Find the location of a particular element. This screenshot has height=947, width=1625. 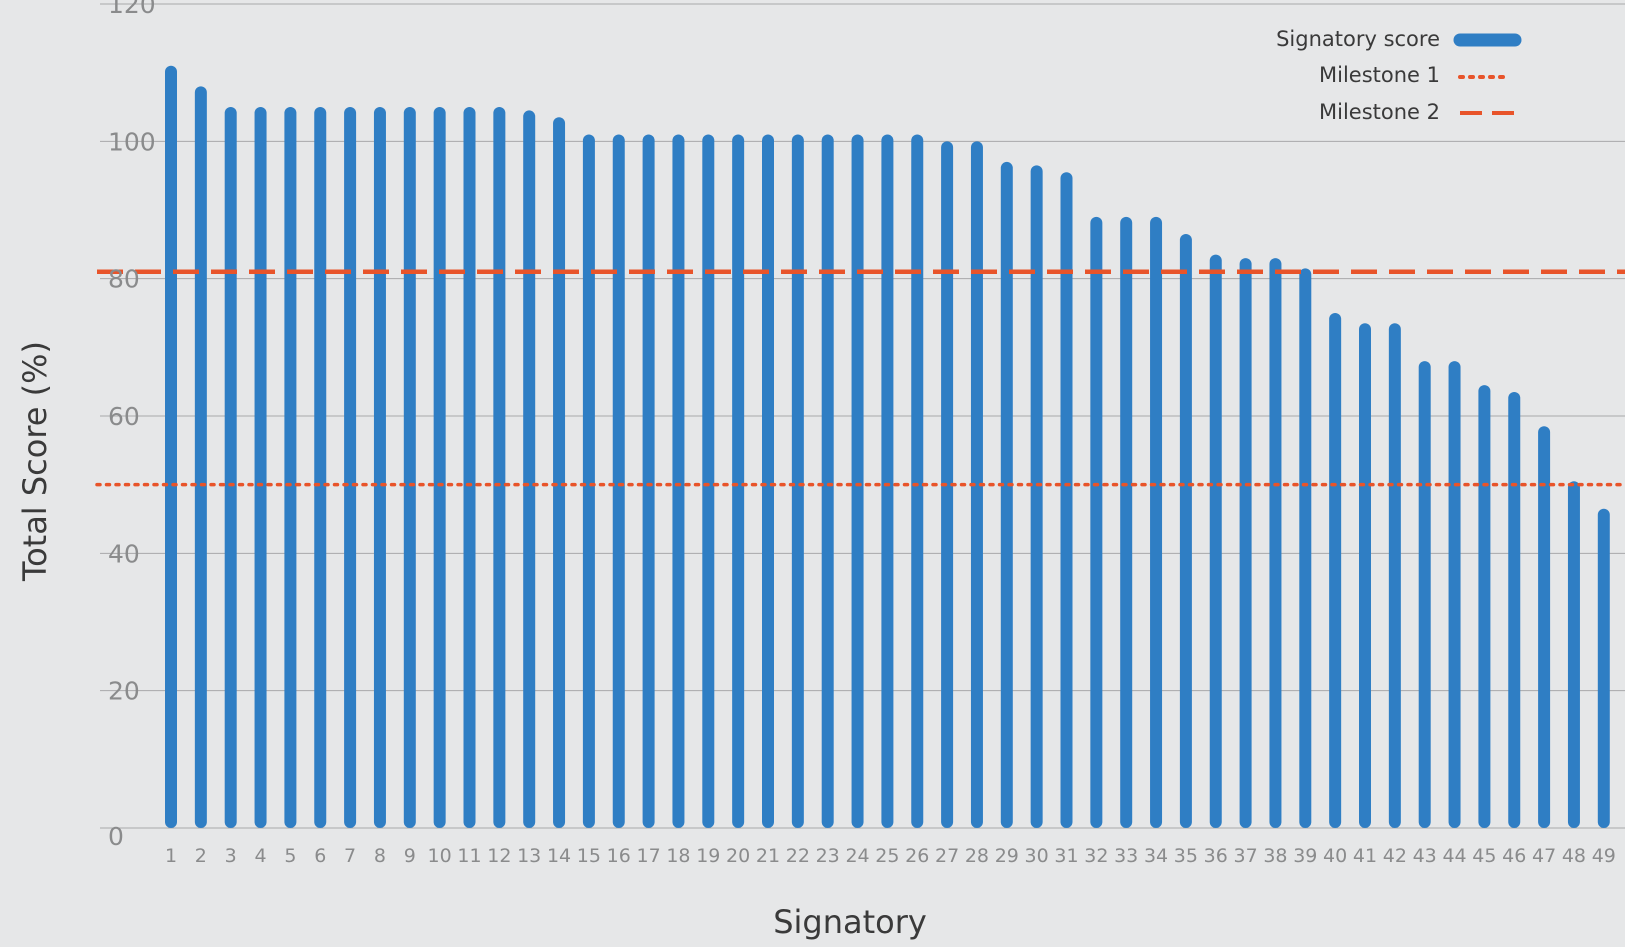

x-tick-label-33: 33 is located at coordinates (1126, 856).